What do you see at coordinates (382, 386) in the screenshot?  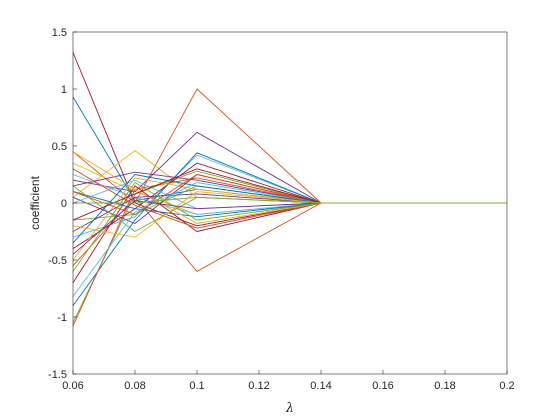 I see `x-tick-label: 0.16` at bounding box center [382, 386].